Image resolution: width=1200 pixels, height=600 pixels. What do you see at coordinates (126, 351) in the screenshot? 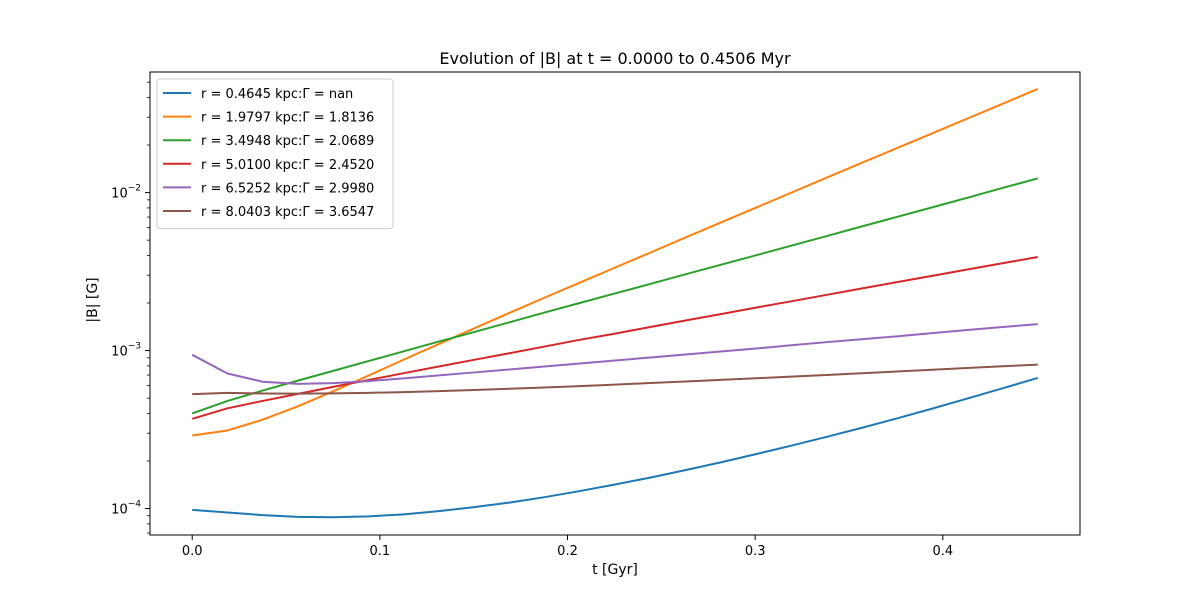
I see `y-tick-label: 10⁻³` at bounding box center [126, 351].